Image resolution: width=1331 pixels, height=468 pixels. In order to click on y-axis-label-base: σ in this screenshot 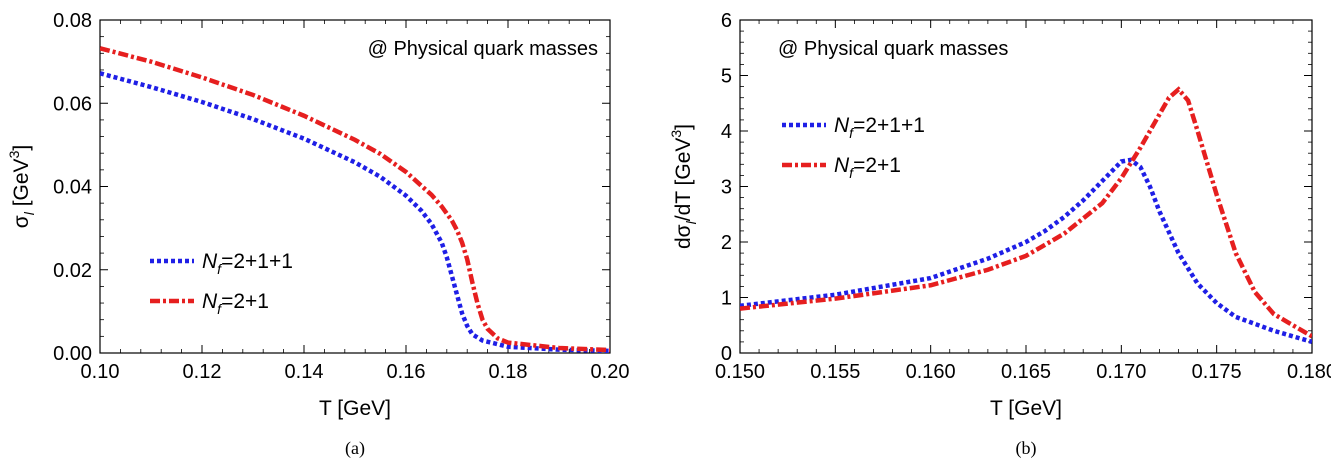, I will do `click(21, 221)`.